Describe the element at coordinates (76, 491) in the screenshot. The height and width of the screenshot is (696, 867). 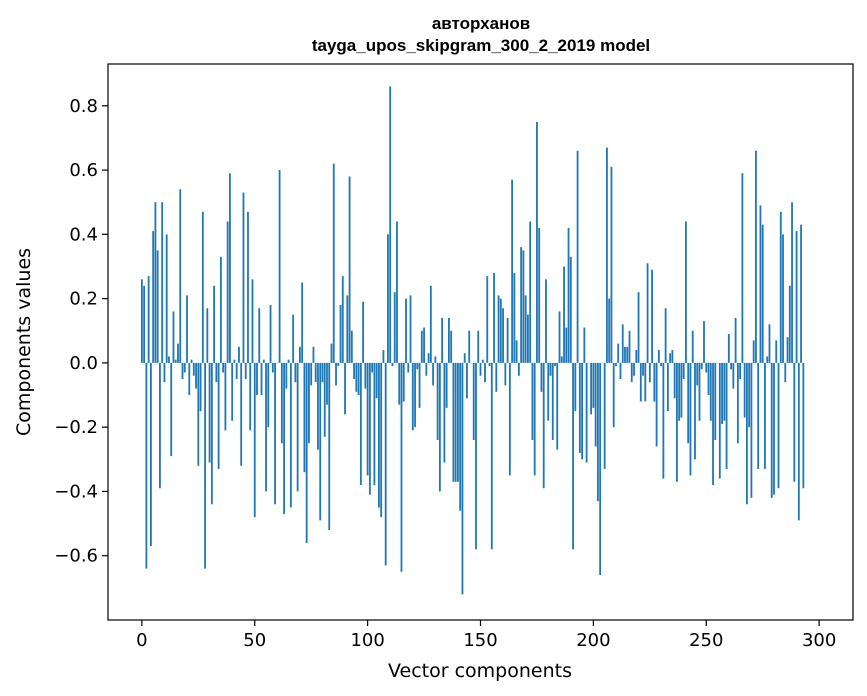
I see `y-tick-label: −0.4` at that location.